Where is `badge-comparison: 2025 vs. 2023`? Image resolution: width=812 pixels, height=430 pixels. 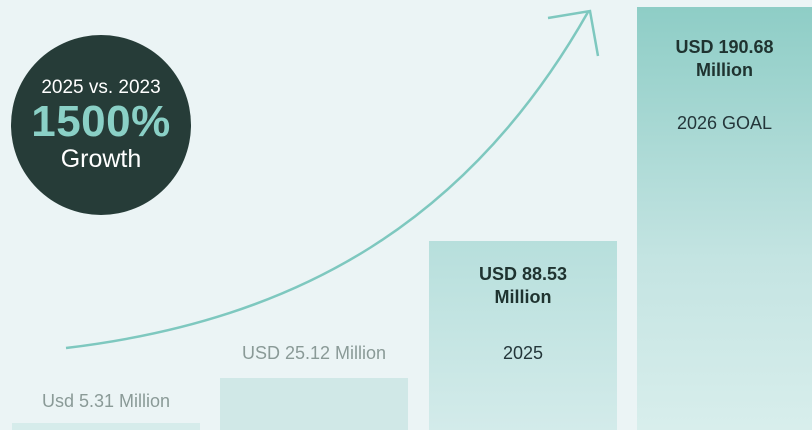
badge-comparison: 2025 vs. 2023 is located at coordinates (101, 87).